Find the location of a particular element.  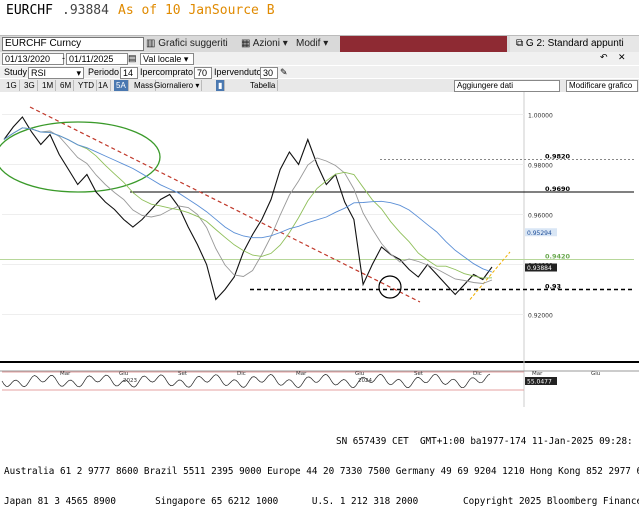

ipercomprato-input: 70 is located at coordinates (203, 73).